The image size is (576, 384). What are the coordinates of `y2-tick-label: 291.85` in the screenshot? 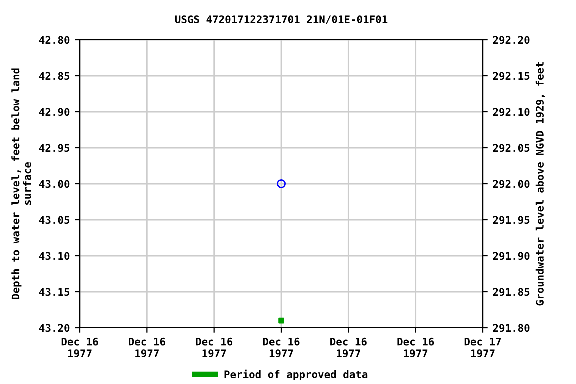 It's located at (511, 292).